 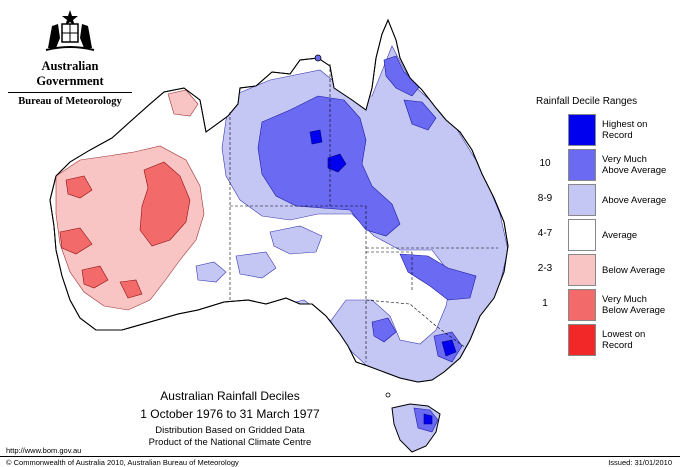 What do you see at coordinates (600, 270) in the screenshot?
I see `legend-item: 2-3 Below Average` at bounding box center [600, 270].